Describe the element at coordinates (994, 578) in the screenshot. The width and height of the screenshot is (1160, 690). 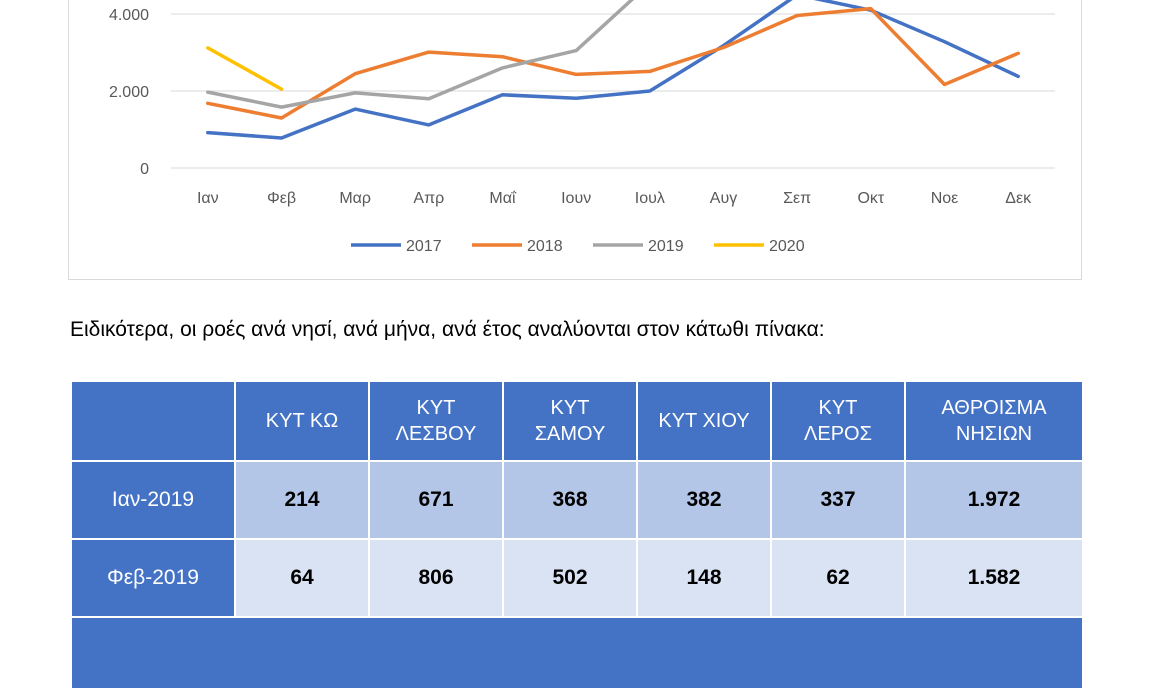
I see `table-cell: 1.582` at that location.